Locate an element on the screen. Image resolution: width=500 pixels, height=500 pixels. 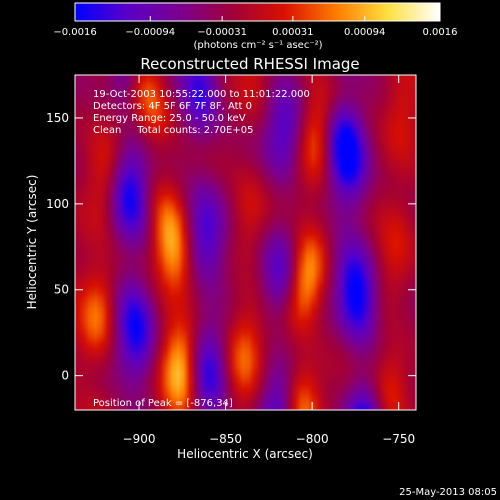
colorbar-tick-label: 0.00031 is located at coordinates (292, 32).